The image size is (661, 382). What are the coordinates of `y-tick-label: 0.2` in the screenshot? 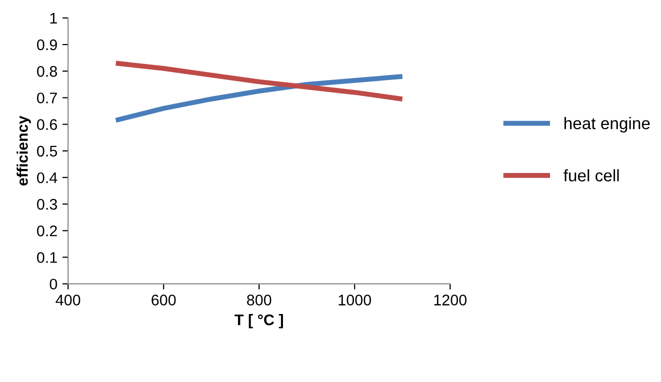 It's located at (47, 231).